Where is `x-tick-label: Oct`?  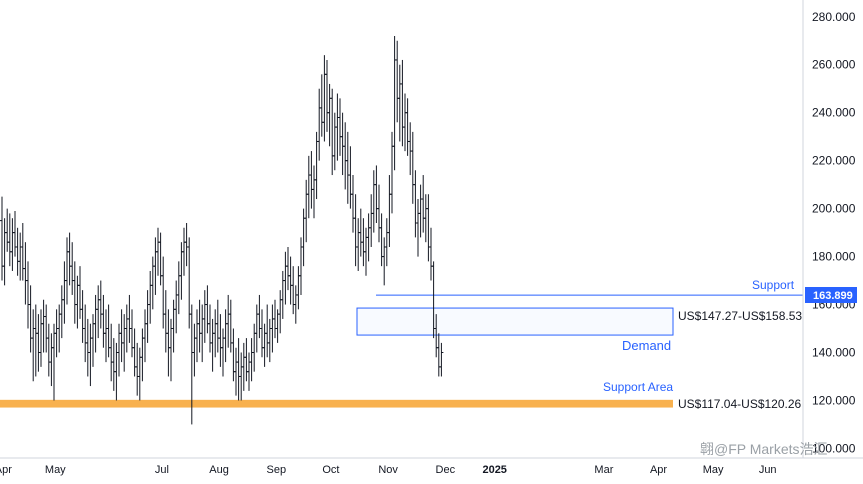 x-tick-label: Oct is located at coordinates (330, 470).